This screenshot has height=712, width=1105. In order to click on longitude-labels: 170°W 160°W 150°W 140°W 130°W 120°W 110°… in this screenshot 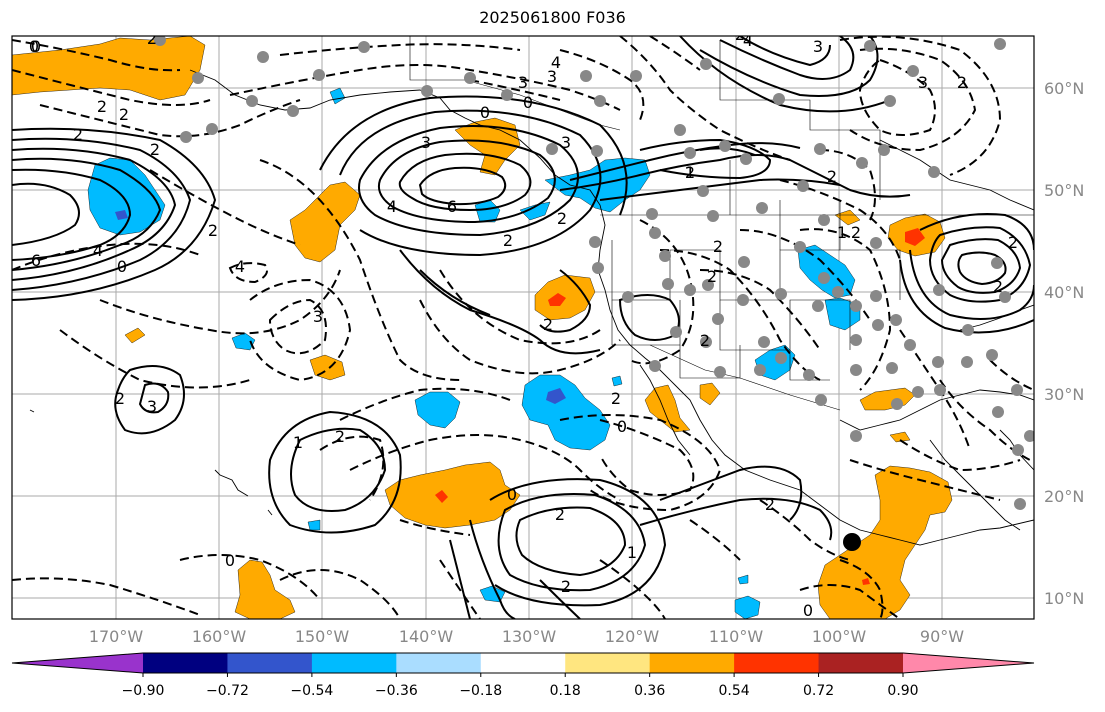, I will do `click(526, 636)`.